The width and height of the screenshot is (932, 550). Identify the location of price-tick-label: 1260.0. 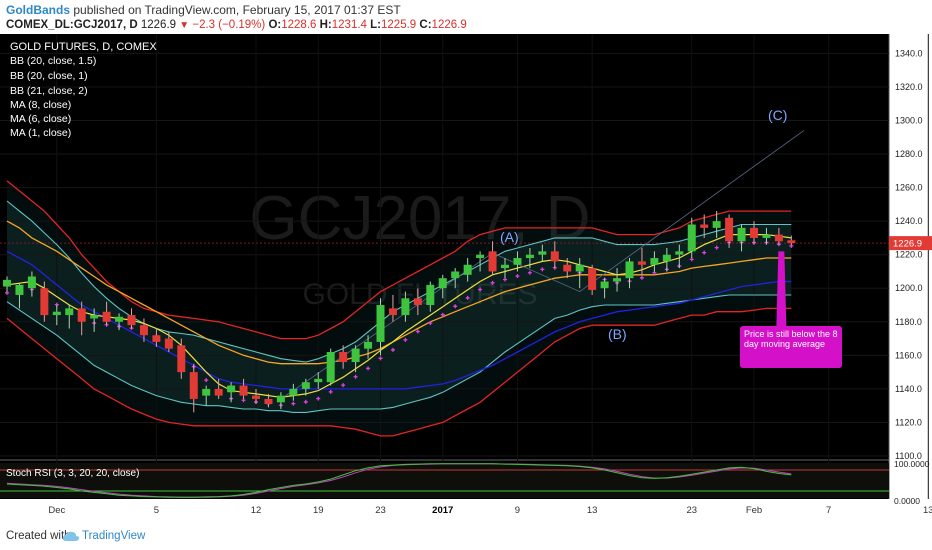
(909, 188).